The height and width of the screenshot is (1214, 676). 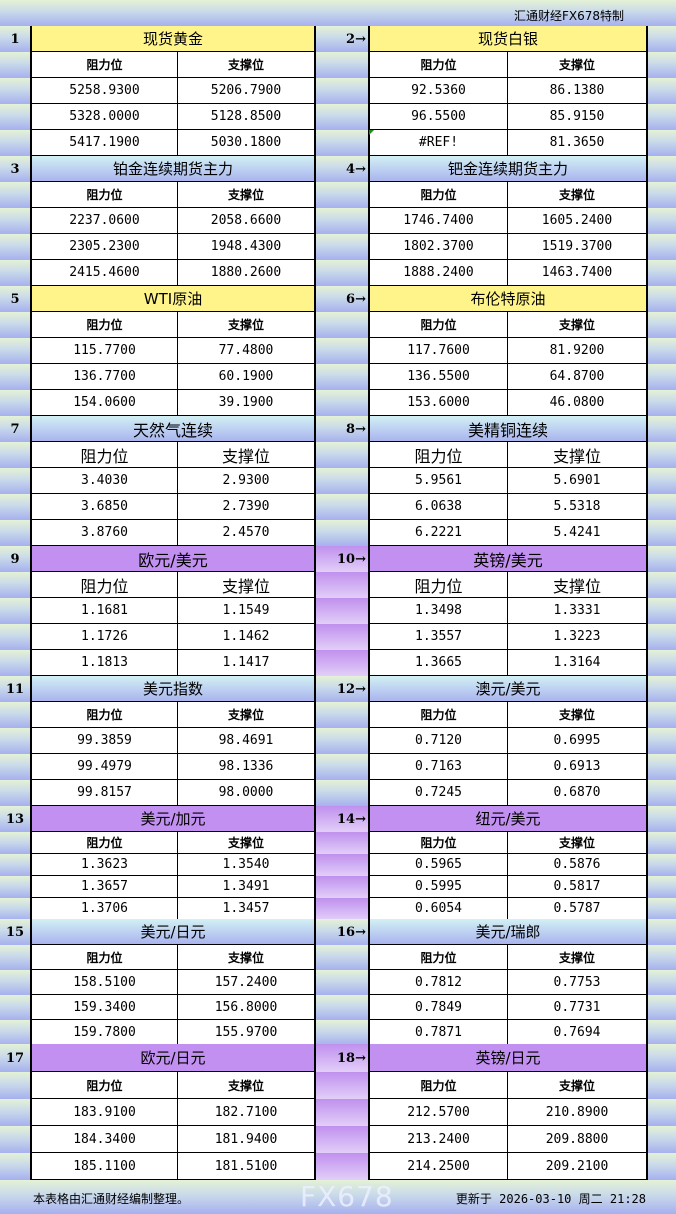 What do you see at coordinates (247, 637) in the screenshot?
I see `support-value: 1.1462` at bounding box center [247, 637].